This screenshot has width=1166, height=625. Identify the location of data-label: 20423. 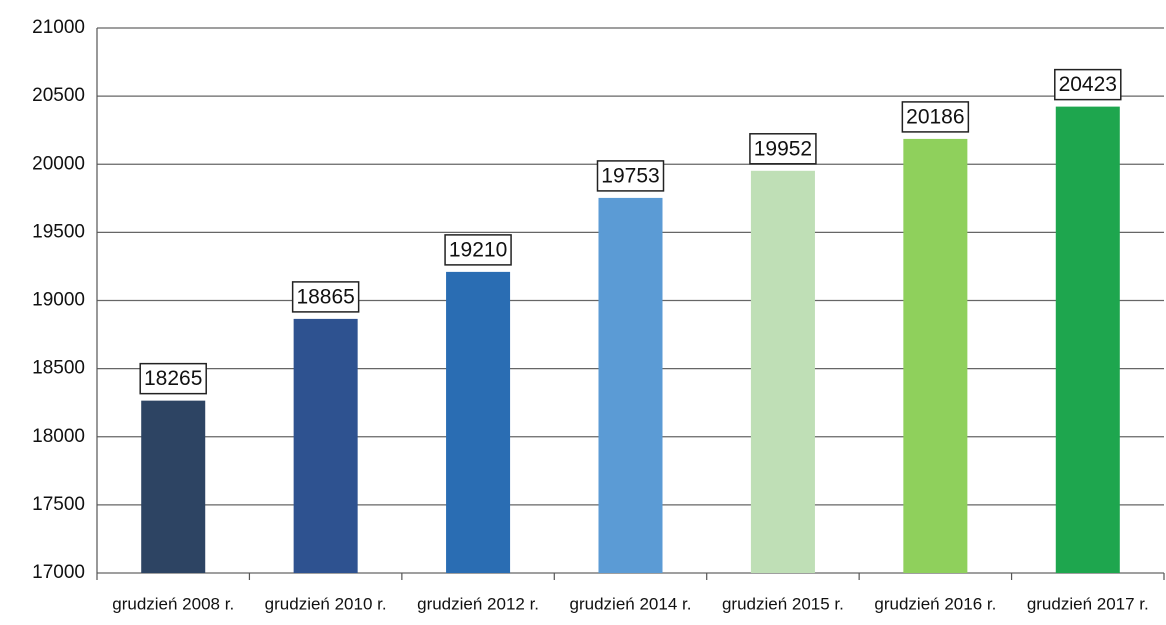
(1088, 84).